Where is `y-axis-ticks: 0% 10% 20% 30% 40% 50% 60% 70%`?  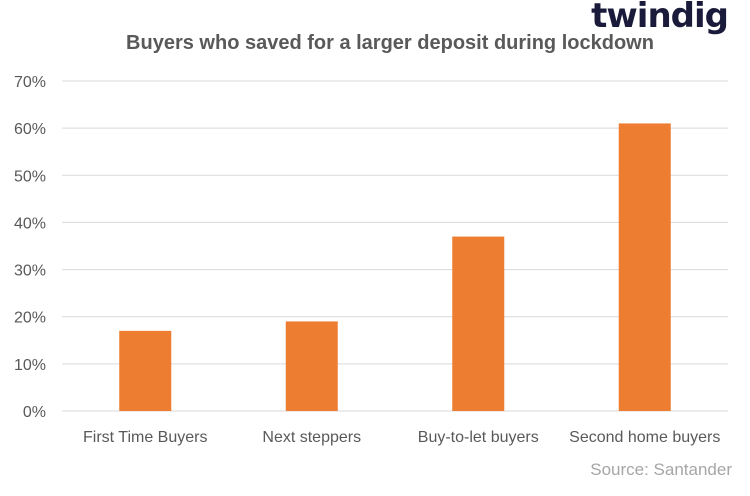
y-axis-ticks: 0% 10% 20% 30% 40% 50% 60% 70% is located at coordinates (30, 247).